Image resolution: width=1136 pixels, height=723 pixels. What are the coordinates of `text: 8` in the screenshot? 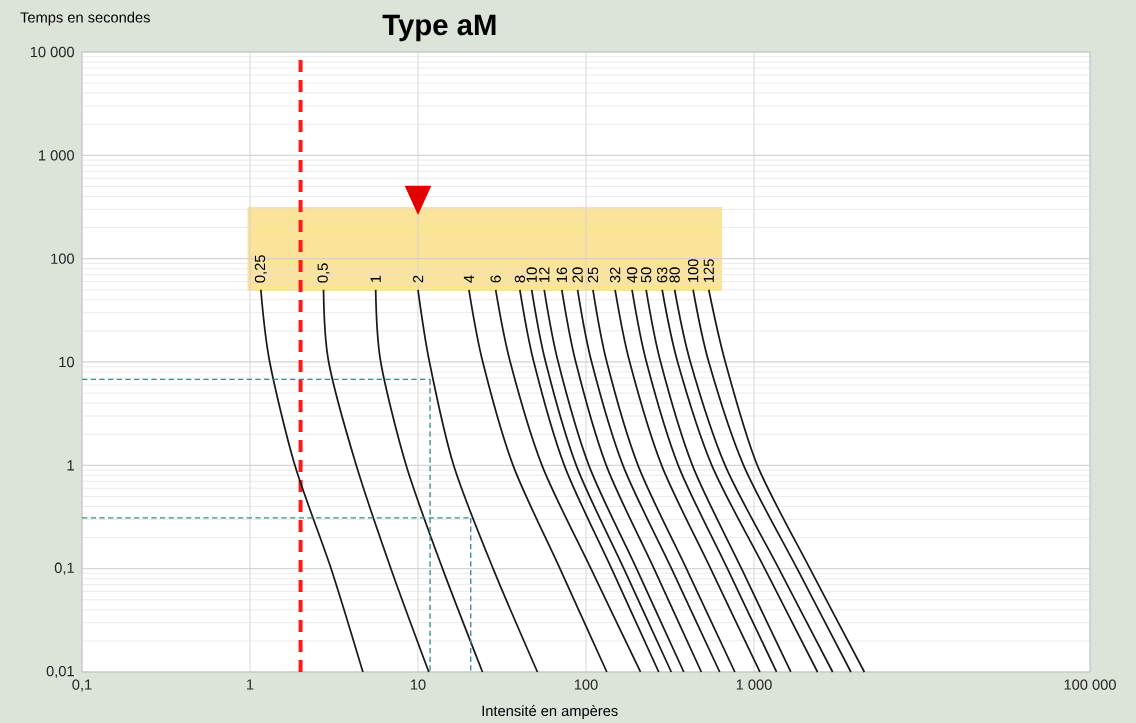 It's located at (520, 279).